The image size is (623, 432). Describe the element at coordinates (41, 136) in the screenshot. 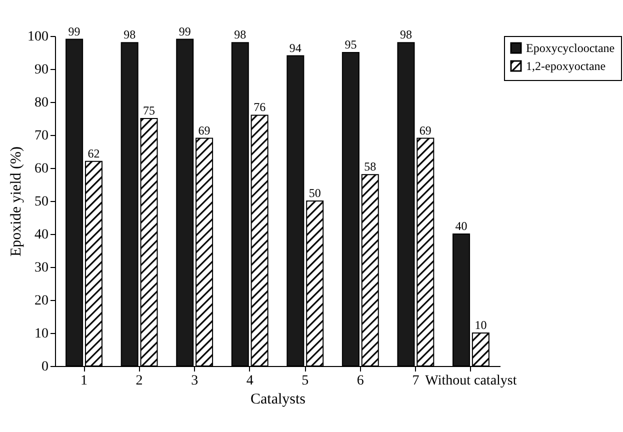

I see `y-tick-label: 70` at that location.